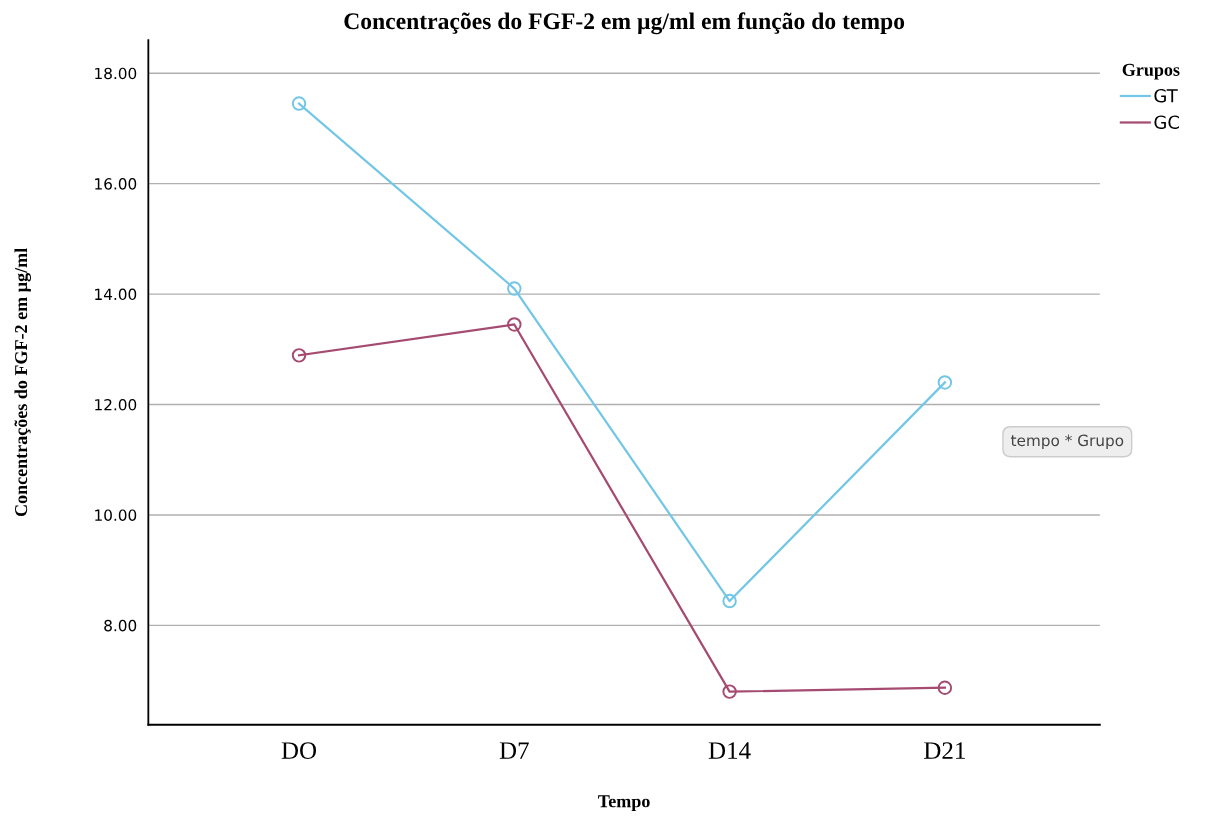 This screenshot has width=1206, height=818. Describe the element at coordinates (624, 803) in the screenshot. I see `x-axis-title: Tempo` at that location.